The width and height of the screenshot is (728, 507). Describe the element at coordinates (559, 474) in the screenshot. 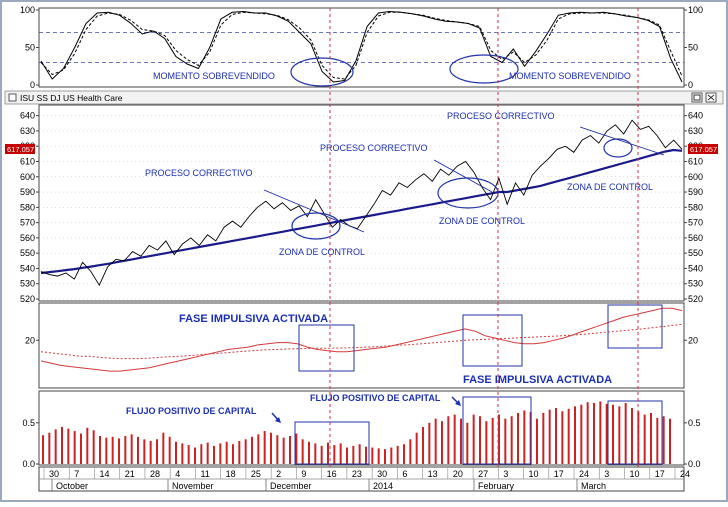

I see `x-day-label-20: 17` at that location.